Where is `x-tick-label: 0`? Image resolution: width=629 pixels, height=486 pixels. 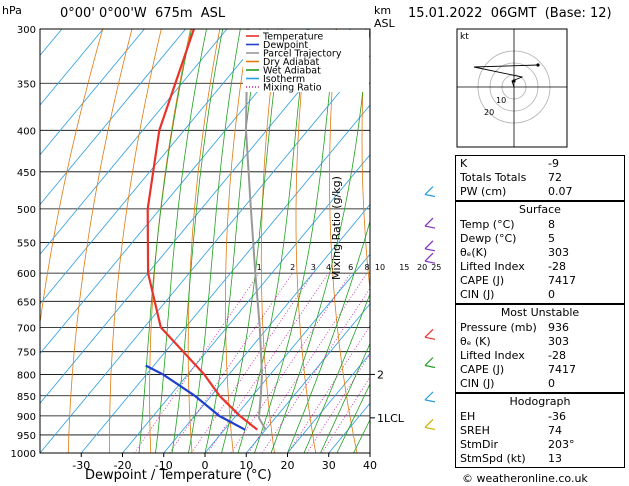 x-tick-label: 0 is located at coordinates (205, 465).